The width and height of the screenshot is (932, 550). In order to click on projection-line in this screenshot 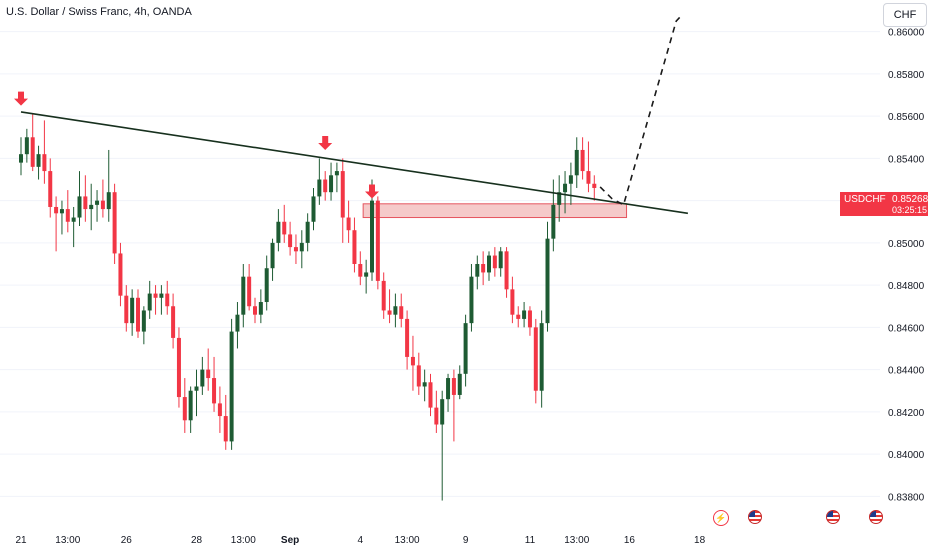, I will do `click(641, 110)`.